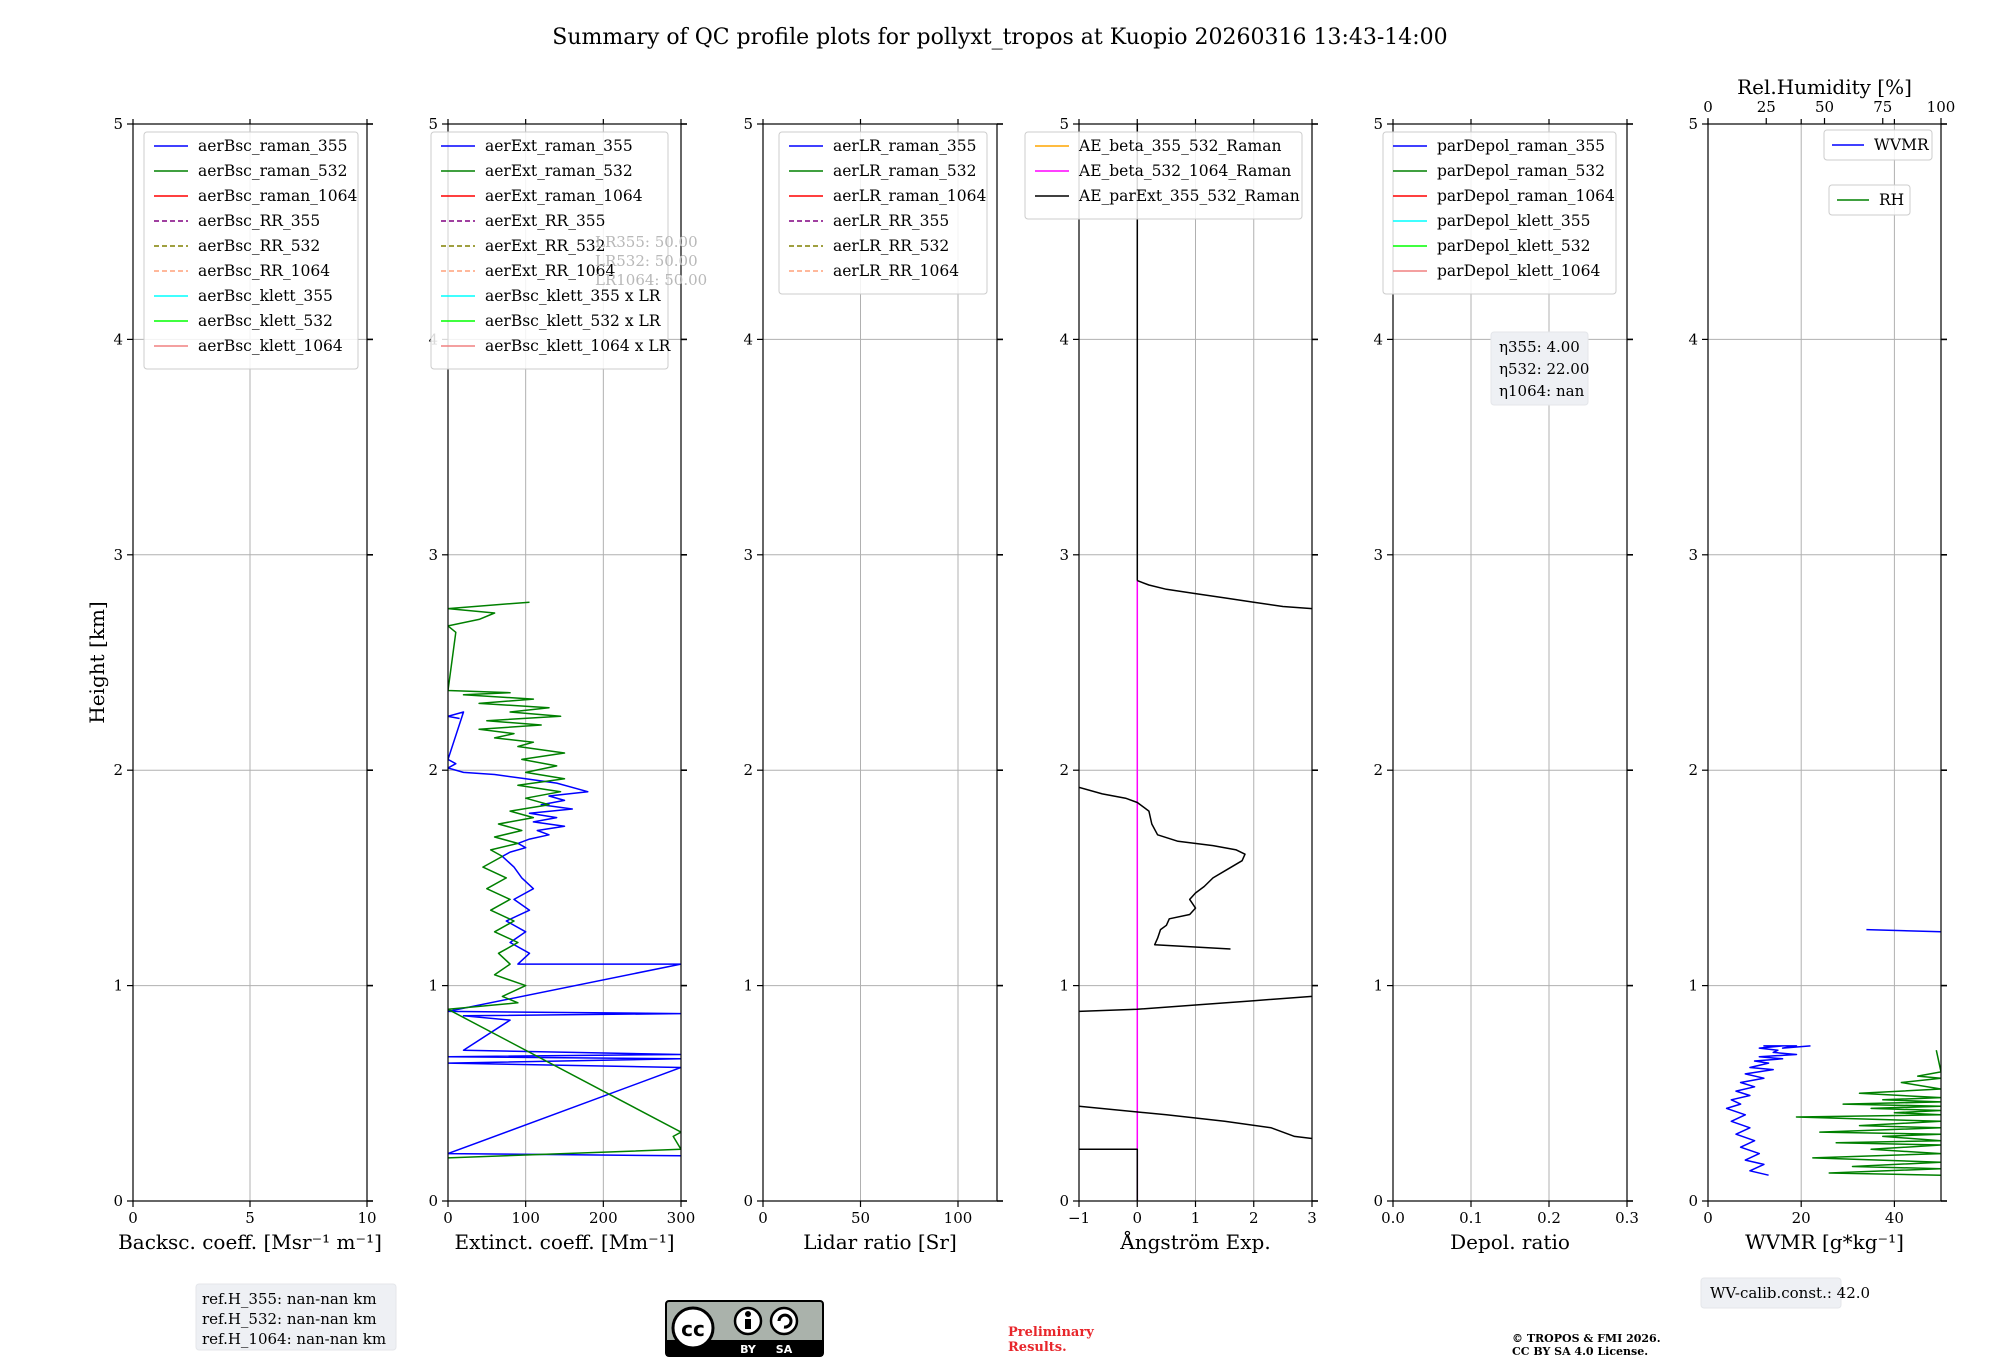  Describe the element at coordinates (1526, 196) in the screenshot. I see `legend-label: parDepol_raman_1064` at that location.